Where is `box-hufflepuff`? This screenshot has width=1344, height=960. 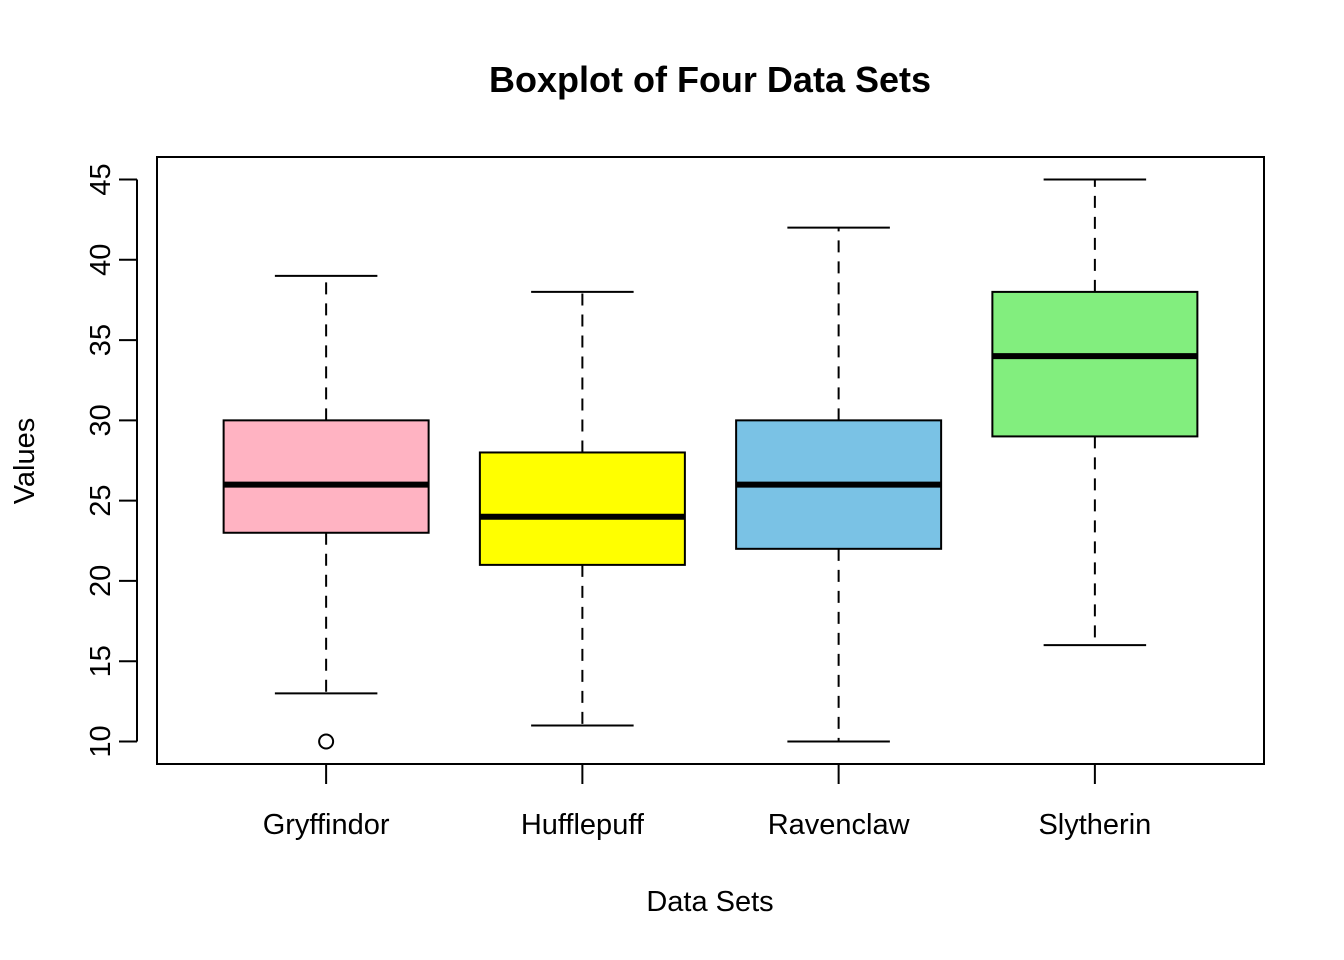
box-hufflepuff is located at coordinates (582, 508).